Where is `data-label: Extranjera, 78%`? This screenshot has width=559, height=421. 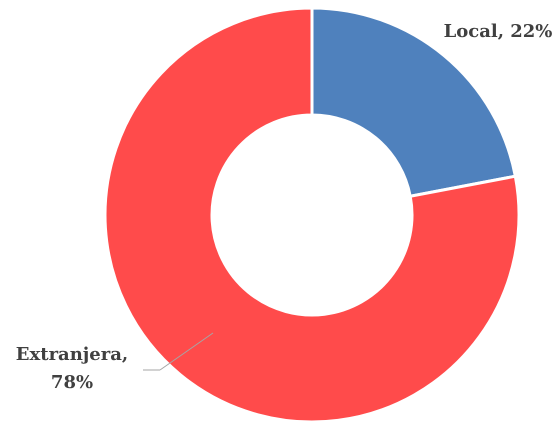
data-label: Extranjera, 78% is located at coordinates (72, 368).